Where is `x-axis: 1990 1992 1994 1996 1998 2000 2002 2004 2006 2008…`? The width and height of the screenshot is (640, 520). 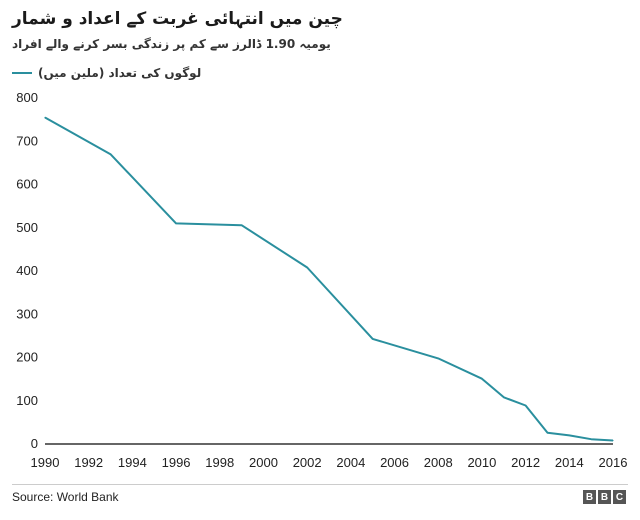 x-axis: 1990 1992 1994 1996 1998 2000 2002 2004 2006 2008… is located at coordinates (329, 462).